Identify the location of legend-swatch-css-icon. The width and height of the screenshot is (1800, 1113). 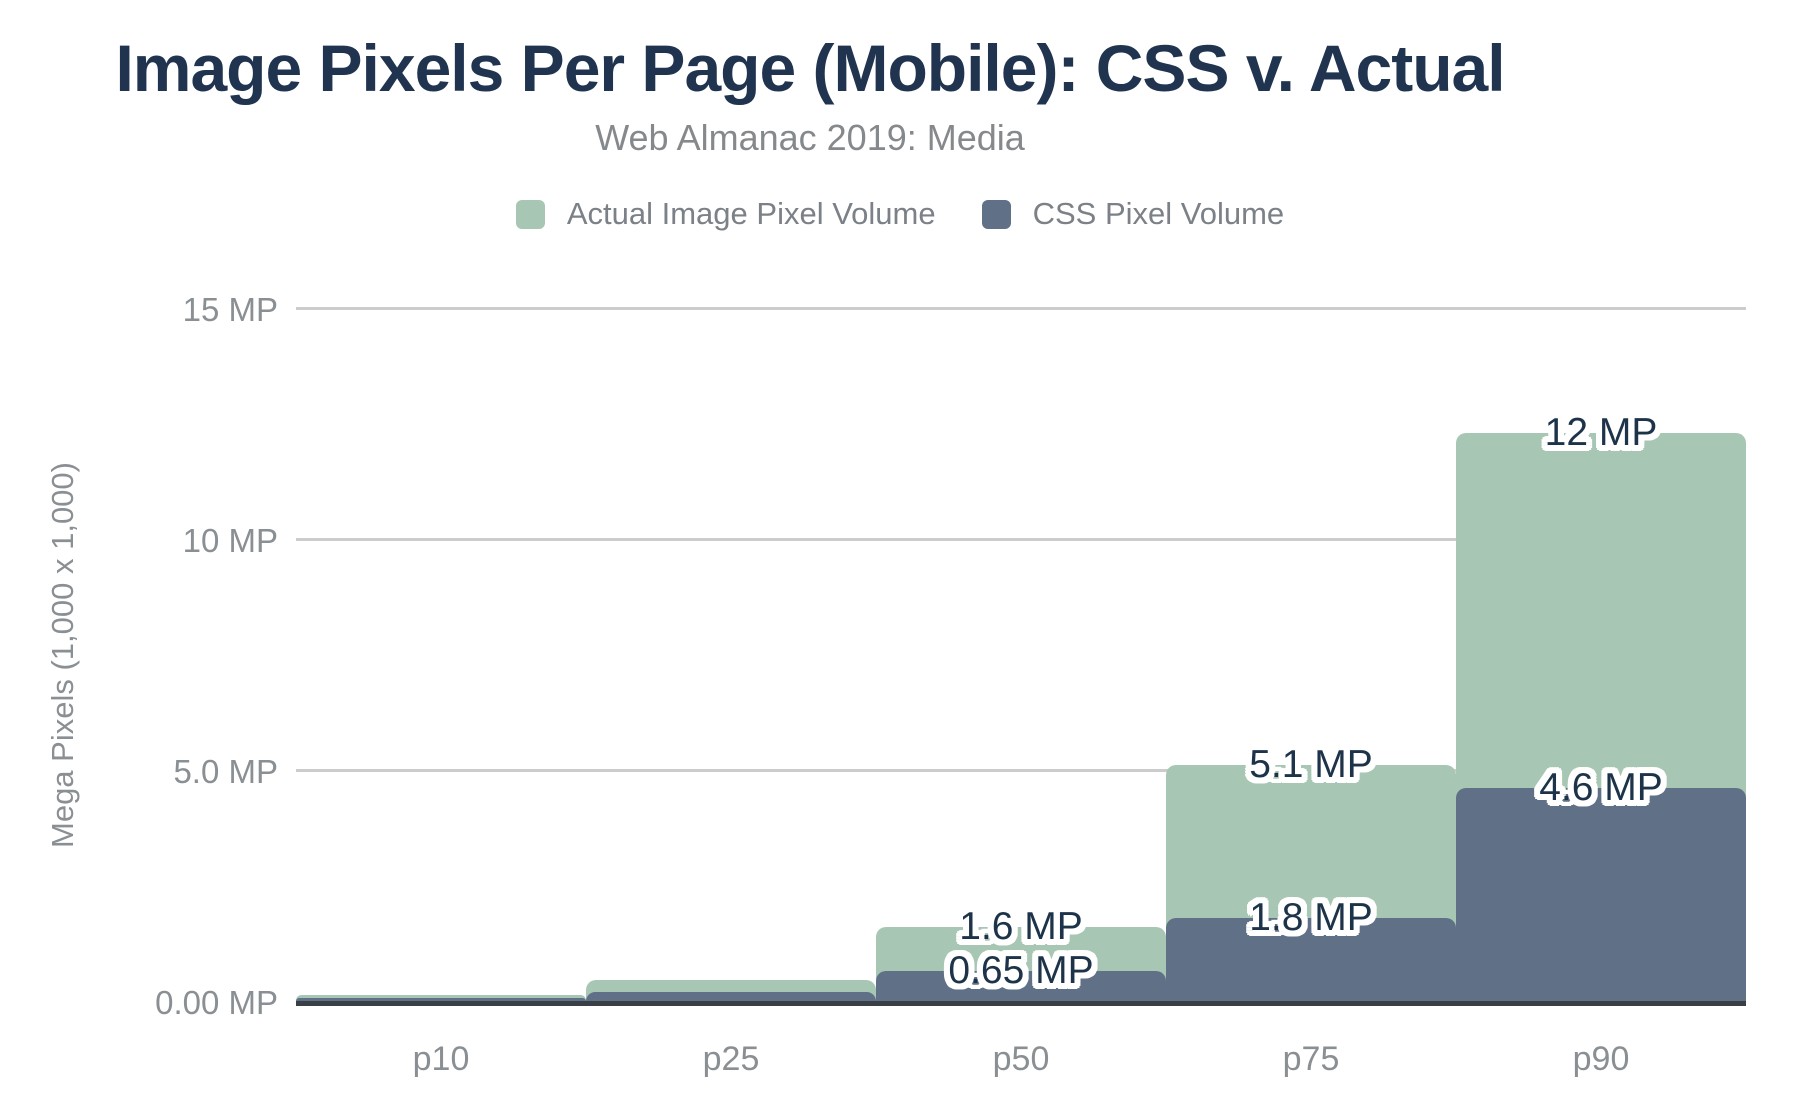
(996, 214).